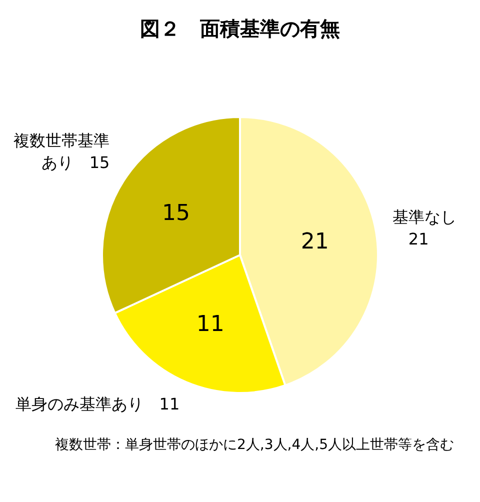 The height and width of the screenshot is (502, 480). I want to click on slice-label: 単身のみ基準あり 11, so click(97, 404).